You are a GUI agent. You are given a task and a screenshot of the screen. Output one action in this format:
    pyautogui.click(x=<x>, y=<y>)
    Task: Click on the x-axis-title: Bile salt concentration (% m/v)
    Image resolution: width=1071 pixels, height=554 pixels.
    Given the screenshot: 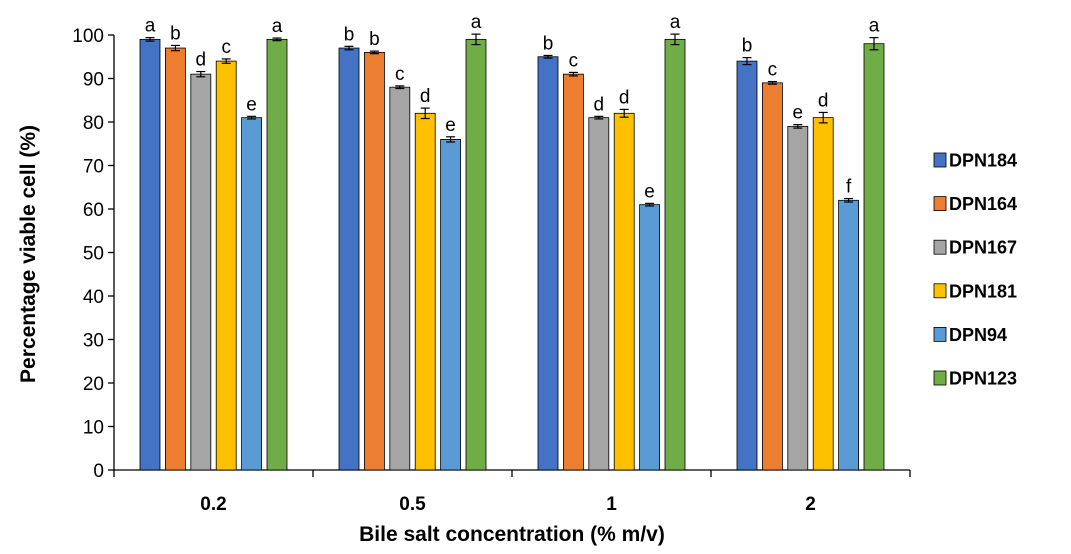 What is the action you would take?
    pyautogui.click(x=512, y=534)
    